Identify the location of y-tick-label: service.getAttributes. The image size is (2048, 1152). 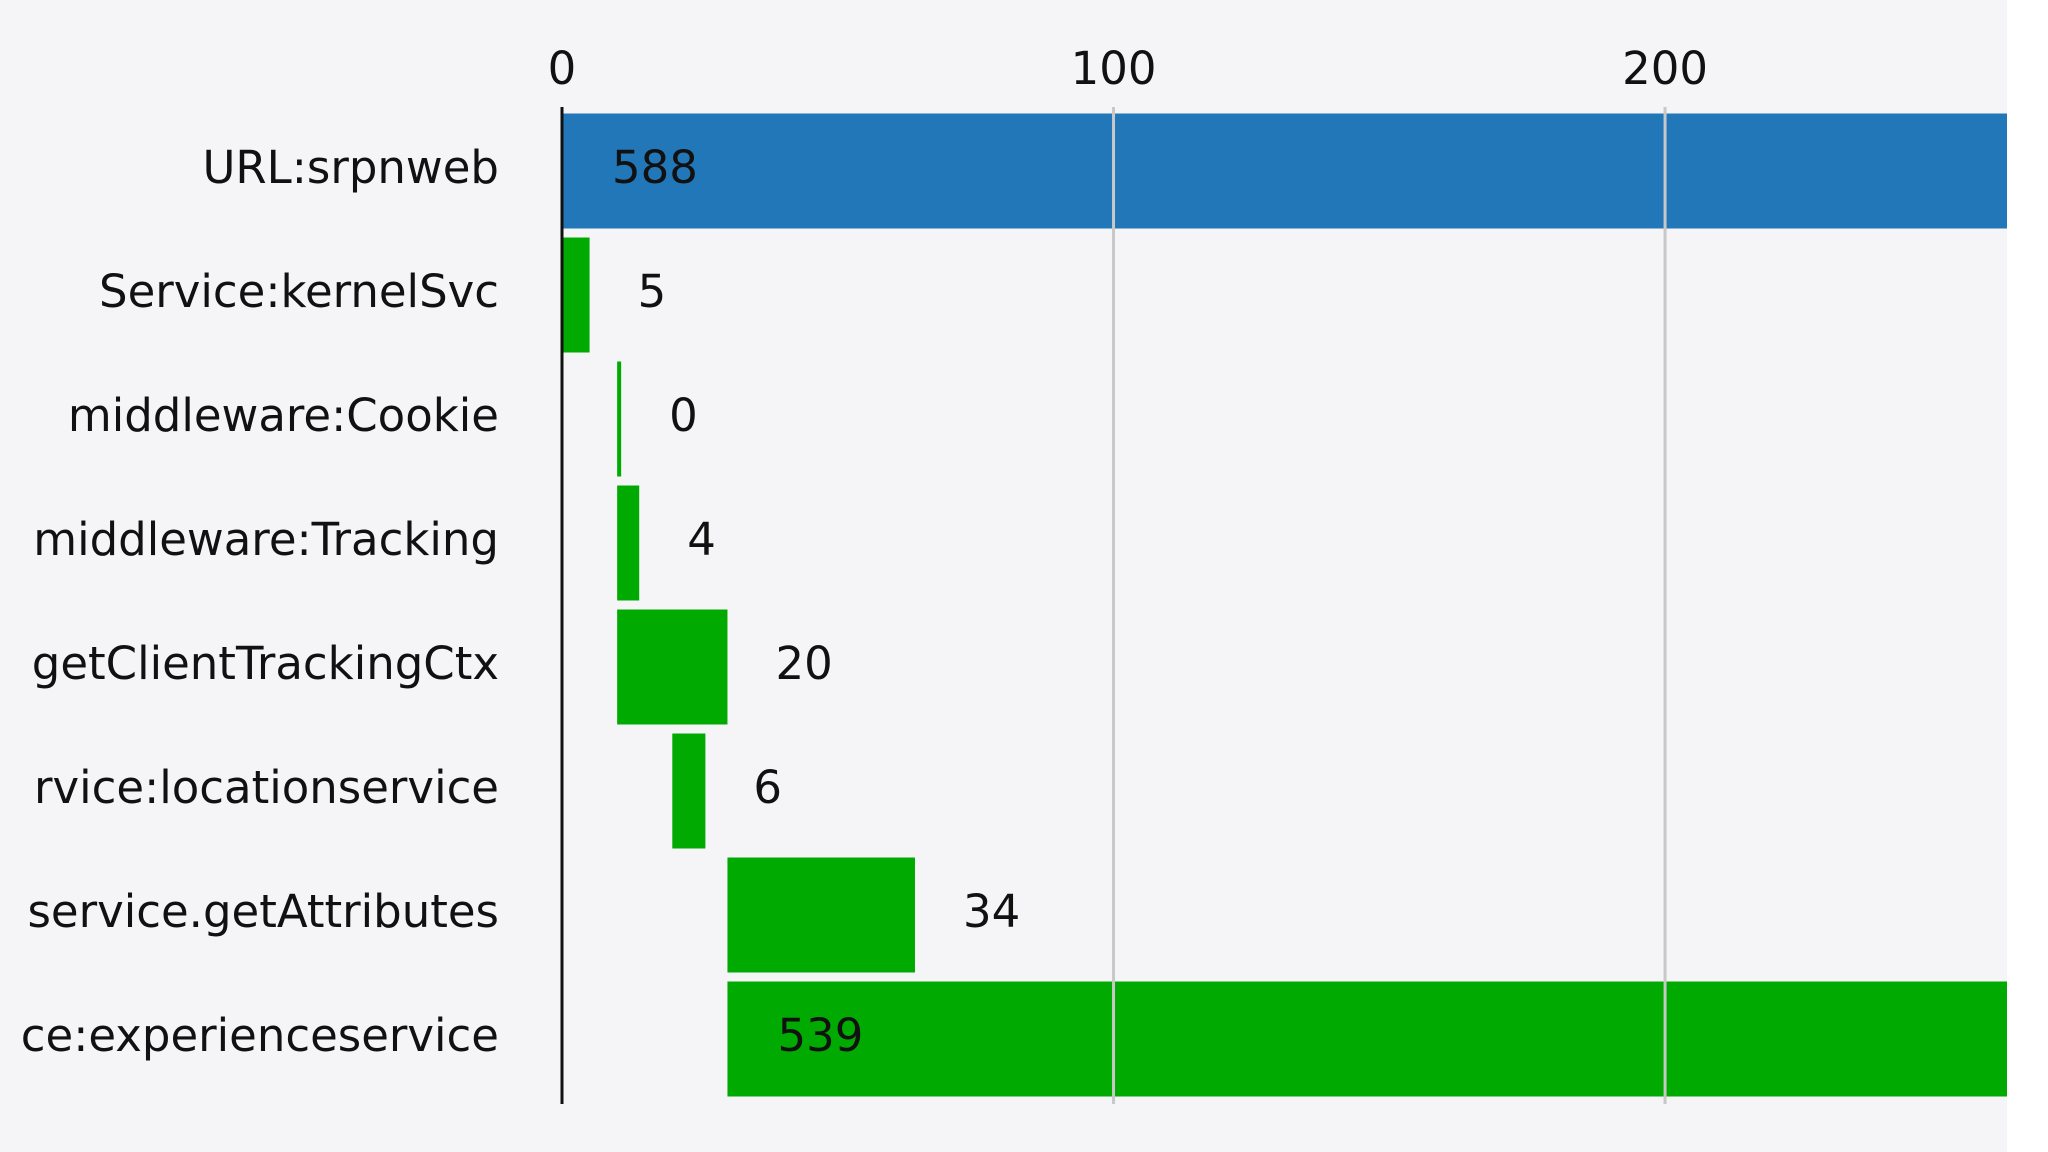
(263, 911).